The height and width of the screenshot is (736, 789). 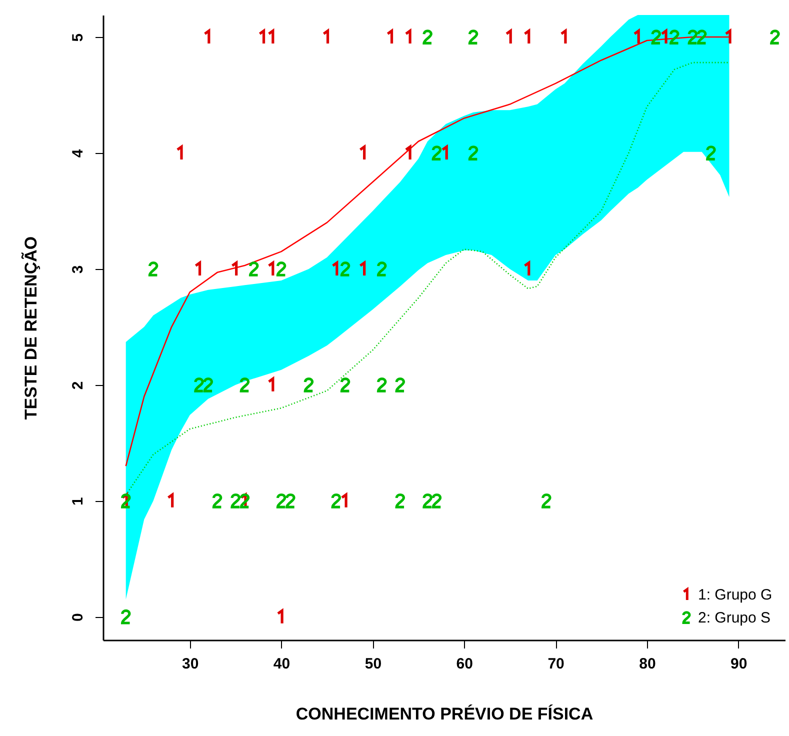 What do you see at coordinates (445, 714) in the screenshot?
I see `x-axis-title: CONHECIMENTO PRÉVIO DE FÍSICA` at bounding box center [445, 714].